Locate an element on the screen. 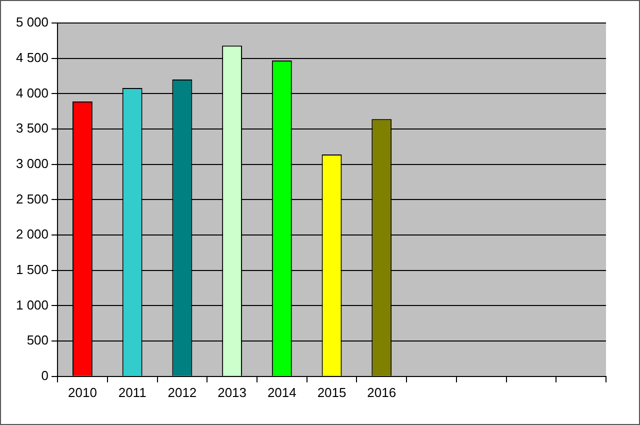  y-tick-label: 2 000 is located at coordinates (32, 234).